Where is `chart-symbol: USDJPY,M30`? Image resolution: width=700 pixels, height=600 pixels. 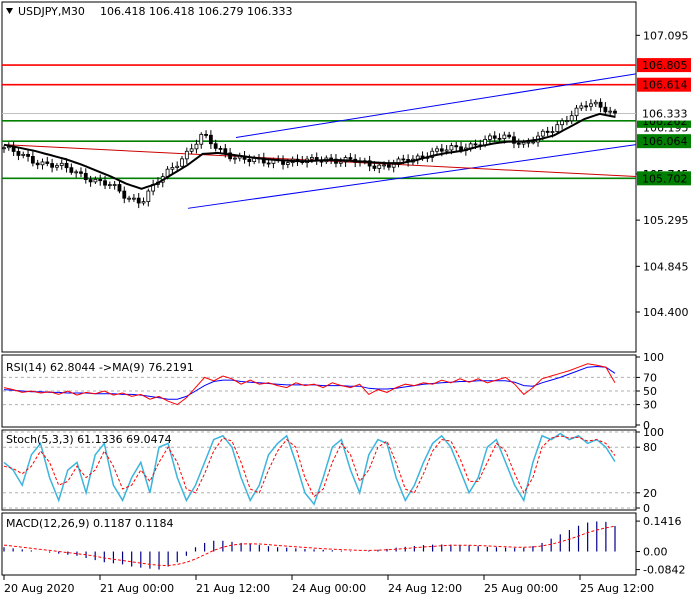
chart-symbol: USDJPY,M30 is located at coordinates (51, 11).